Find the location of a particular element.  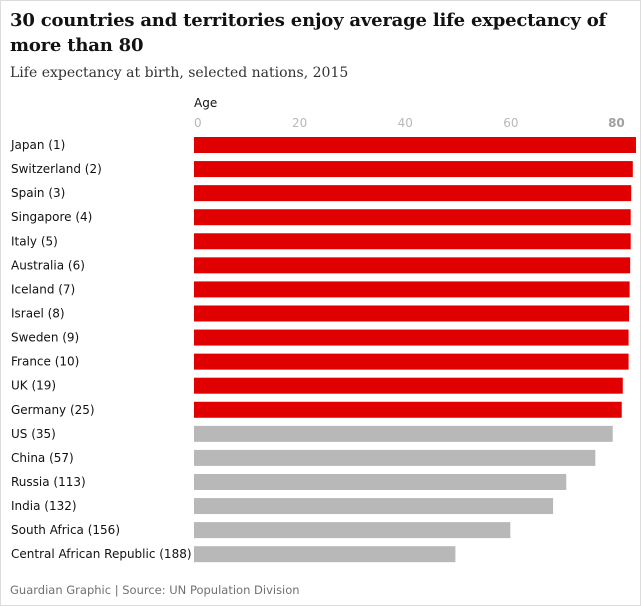

category-label: US (35) is located at coordinates (33, 434).